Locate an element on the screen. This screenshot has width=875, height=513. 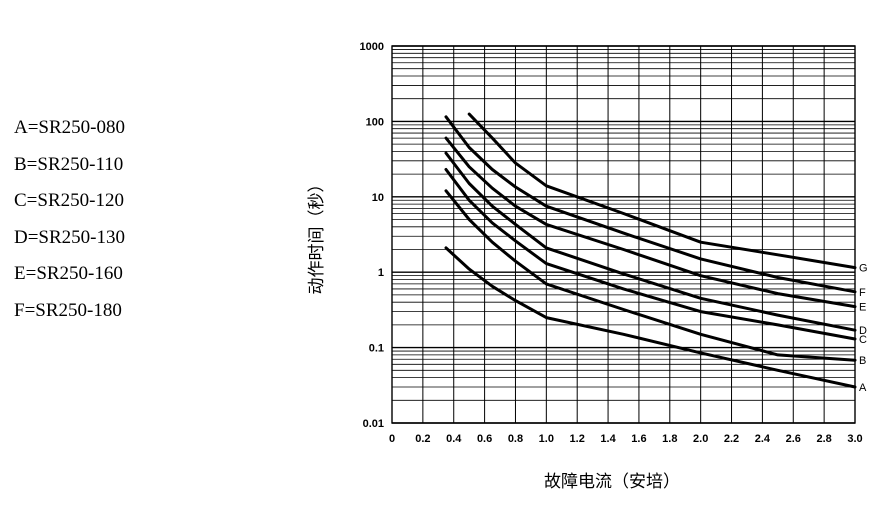
y-tick-label: 1 is located at coordinates (381, 273).